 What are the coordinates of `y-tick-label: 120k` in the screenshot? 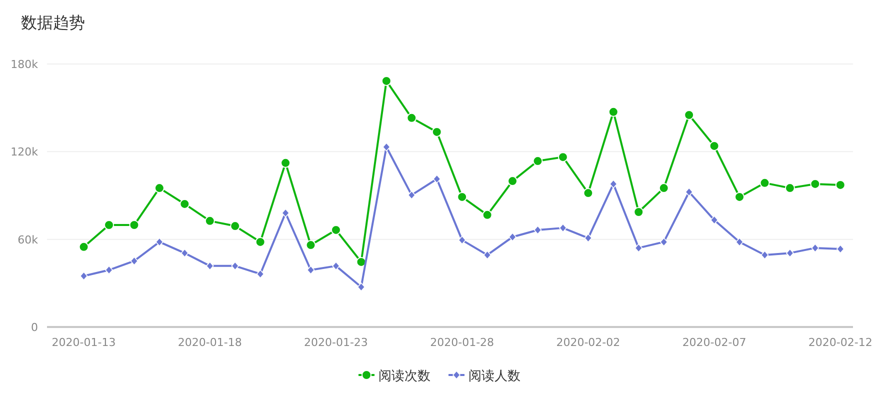 It's located at (24, 152).